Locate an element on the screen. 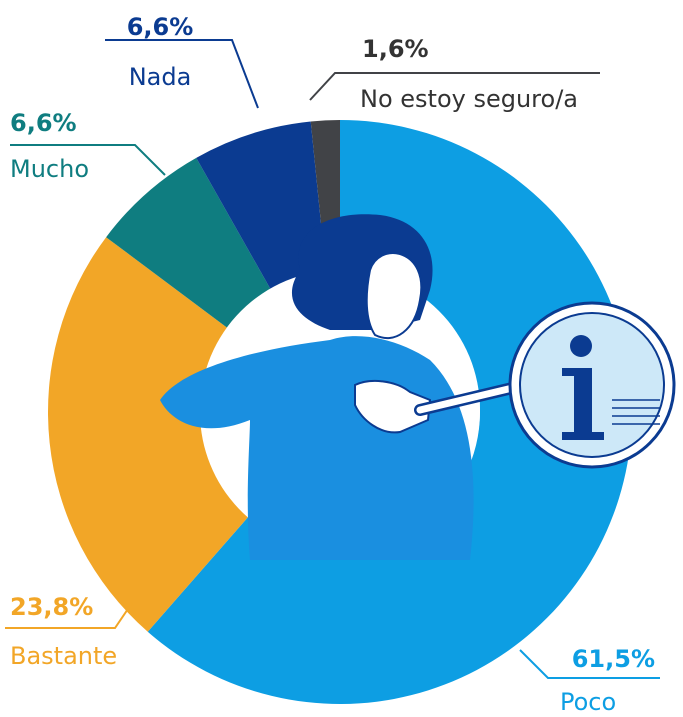 The height and width of the screenshot is (717, 683). lens-lines is located at coordinates (636, 412).